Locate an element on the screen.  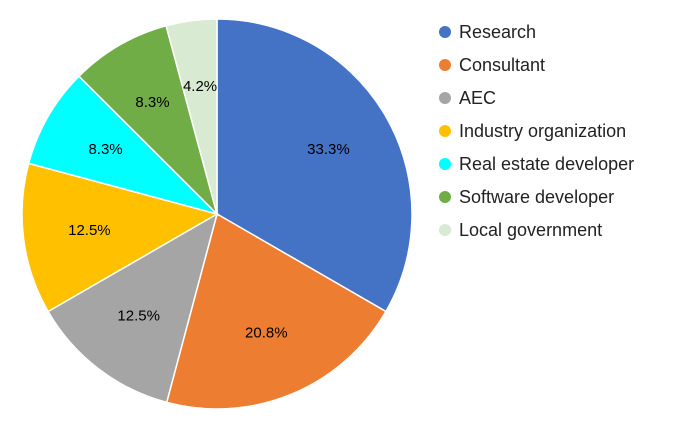
legend-marker-research is located at coordinates (445, 32).